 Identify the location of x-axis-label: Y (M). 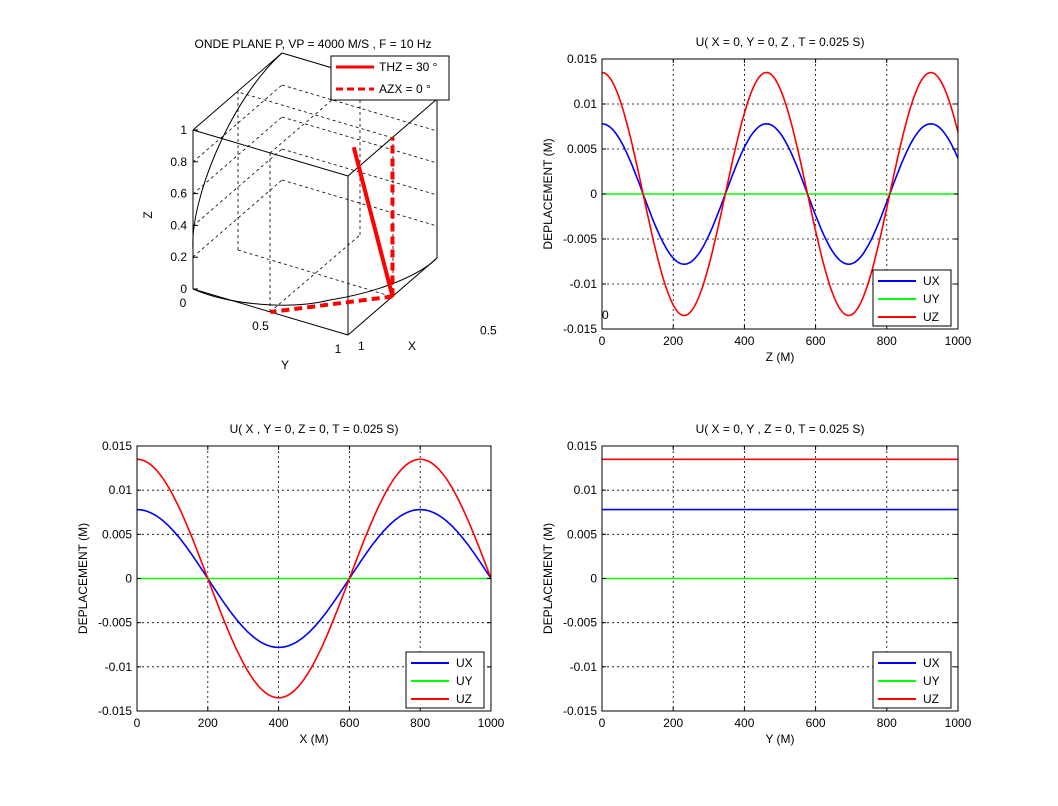
(779, 739).